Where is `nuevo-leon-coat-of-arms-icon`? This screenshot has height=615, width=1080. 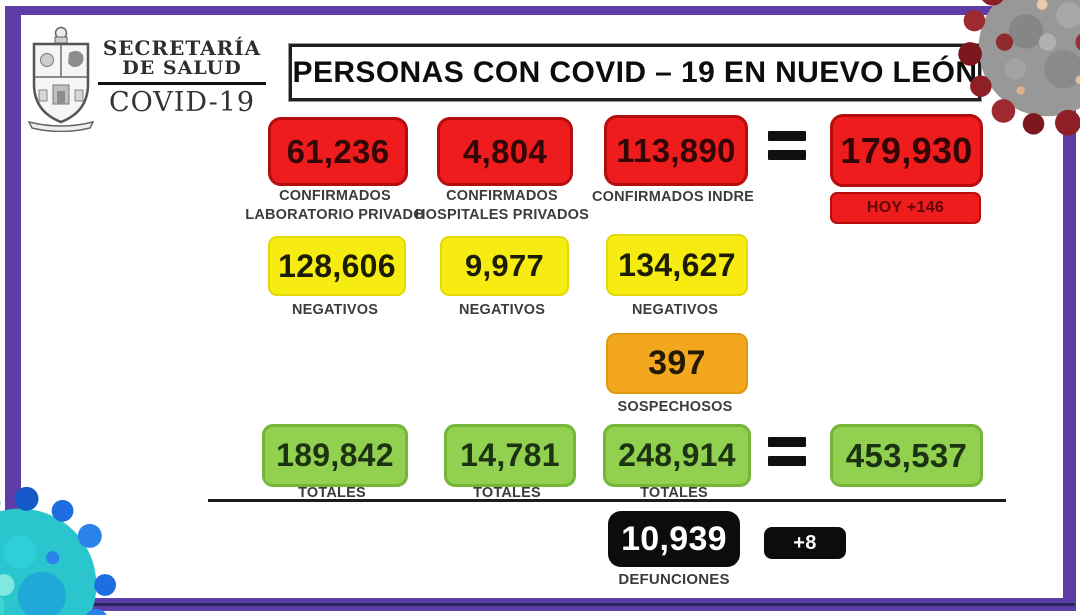 nuevo-leon-coat-of-arms-icon is located at coordinates (61, 79).